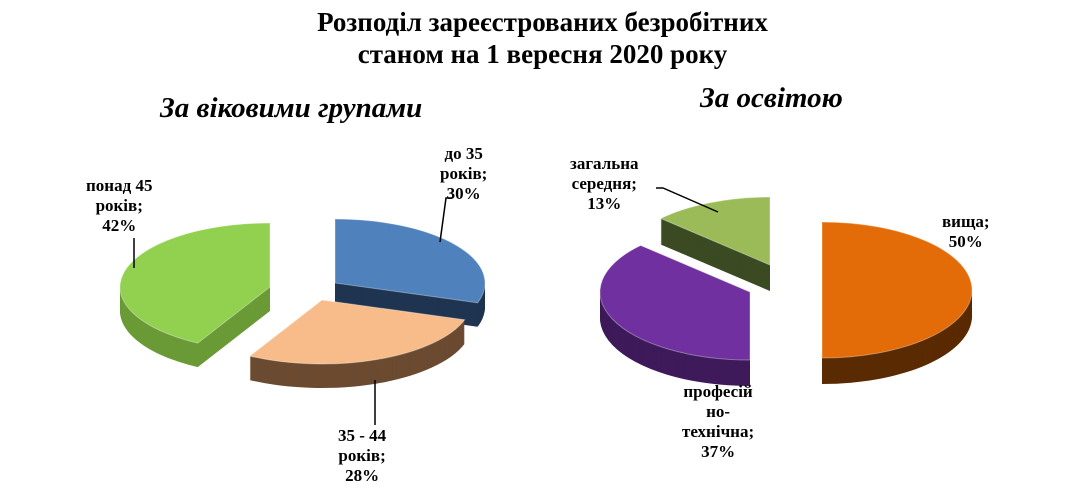  I want to click on slice-higher, so click(897, 302).